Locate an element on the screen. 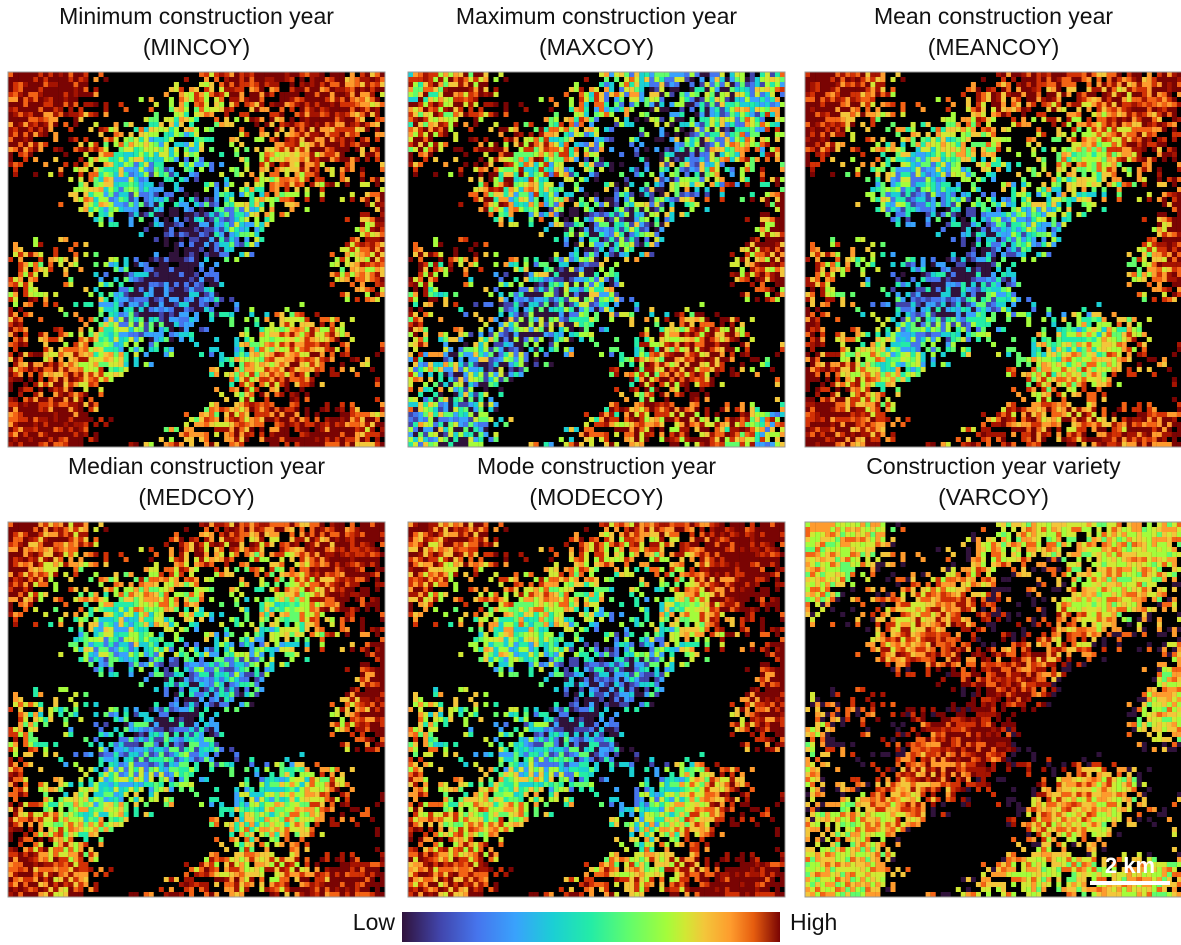 This screenshot has height=945, width=1181. panel-title: Mode construction year is located at coordinates (596, 466).